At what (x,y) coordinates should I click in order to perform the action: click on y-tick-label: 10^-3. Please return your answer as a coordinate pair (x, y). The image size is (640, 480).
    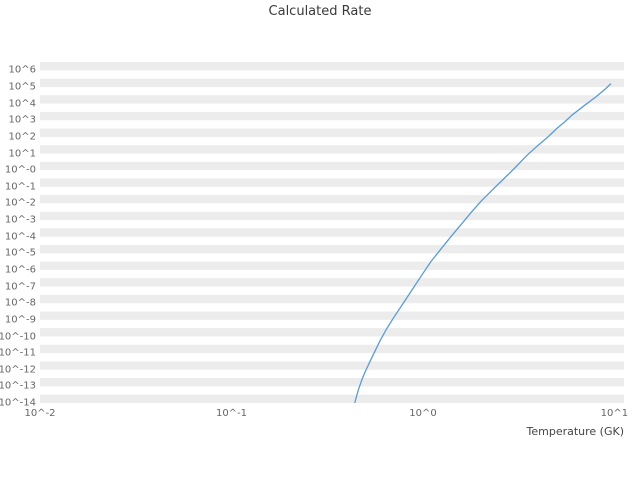
    Looking at the image, I should click on (20, 220).